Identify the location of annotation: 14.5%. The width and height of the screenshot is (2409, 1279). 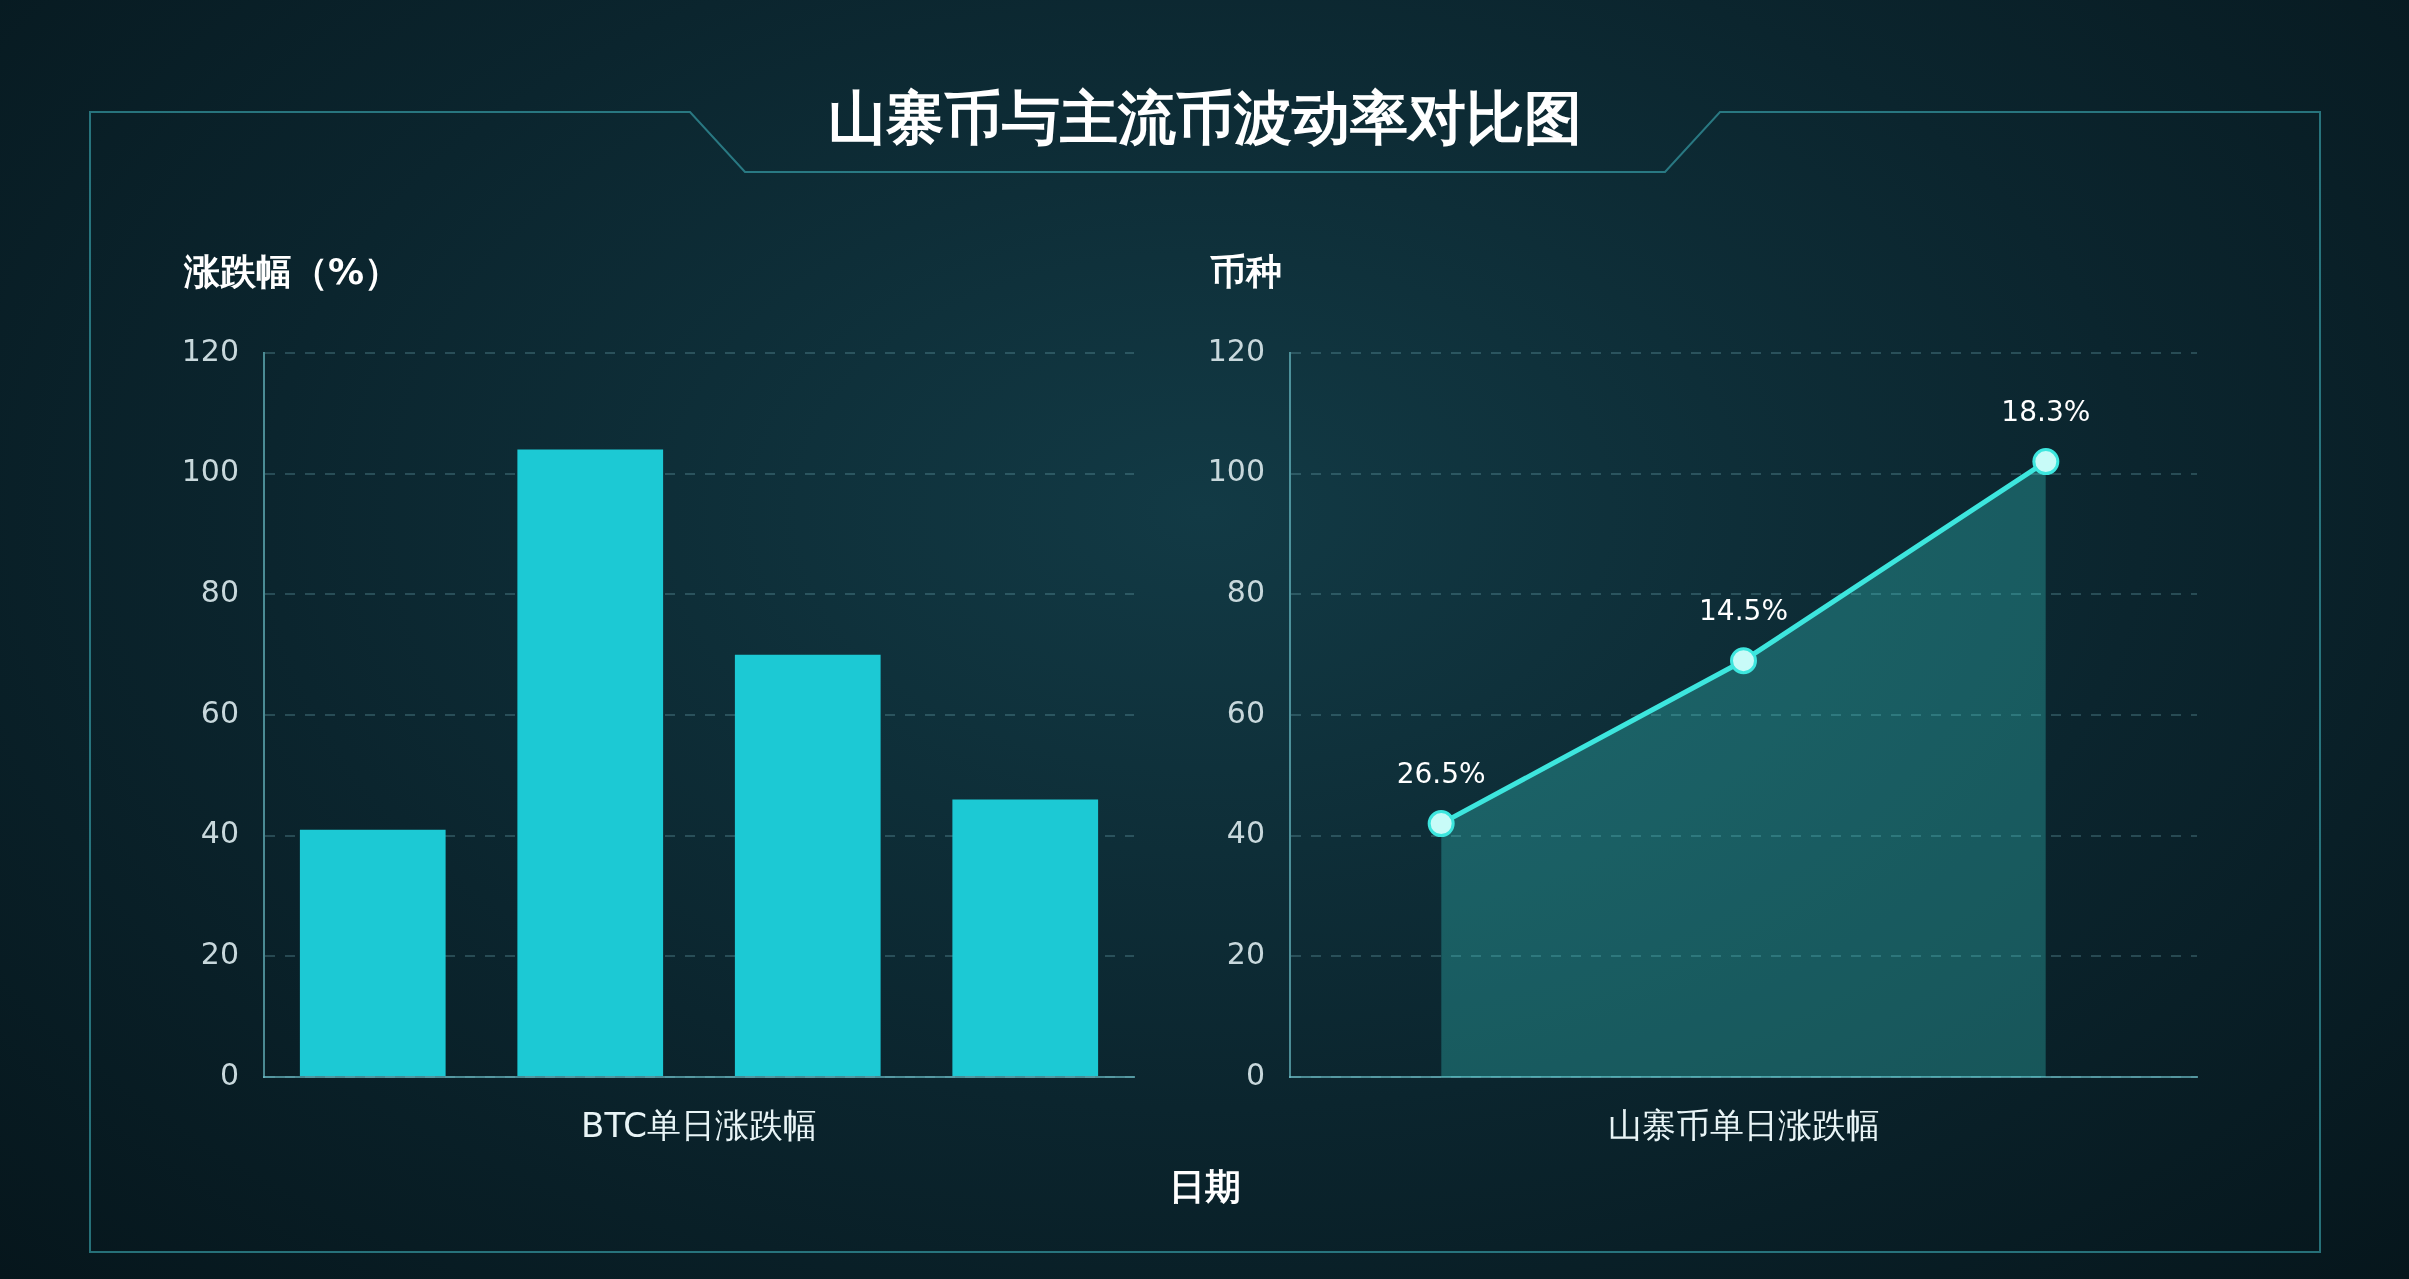
(1743, 610).